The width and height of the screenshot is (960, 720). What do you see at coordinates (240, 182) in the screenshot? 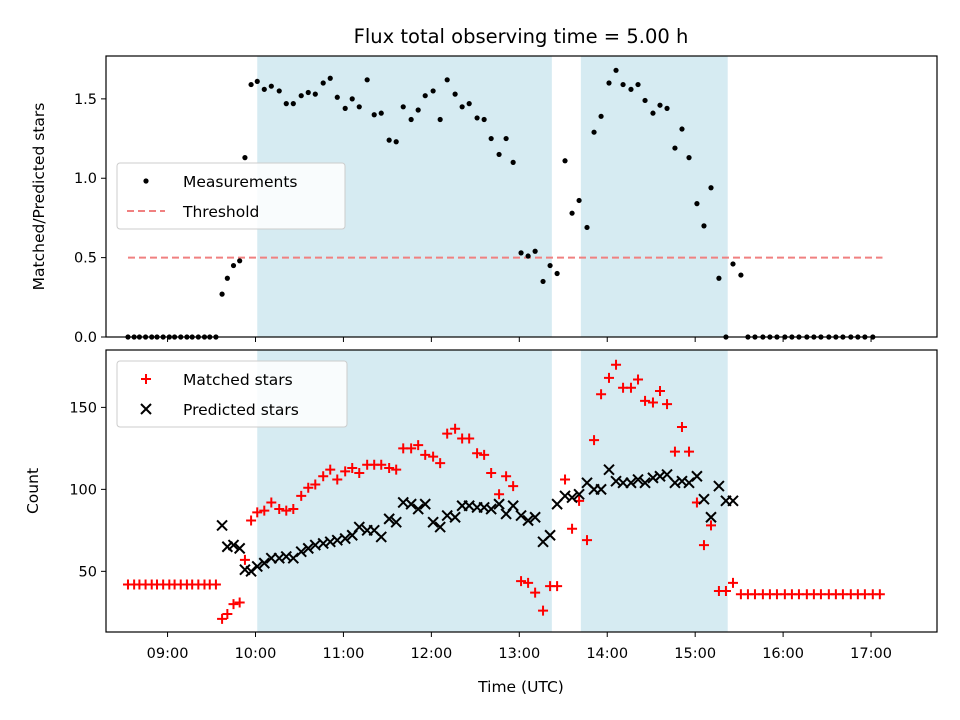
I see `legend-label: Measurements` at bounding box center [240, 182].